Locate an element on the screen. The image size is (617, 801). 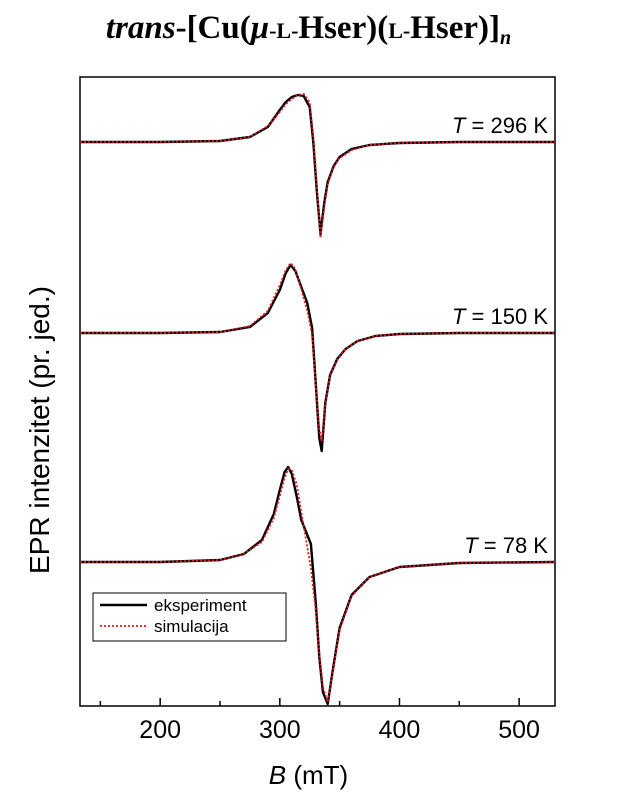
temperature-value: = 78 K is located at coordinates (513, 545).